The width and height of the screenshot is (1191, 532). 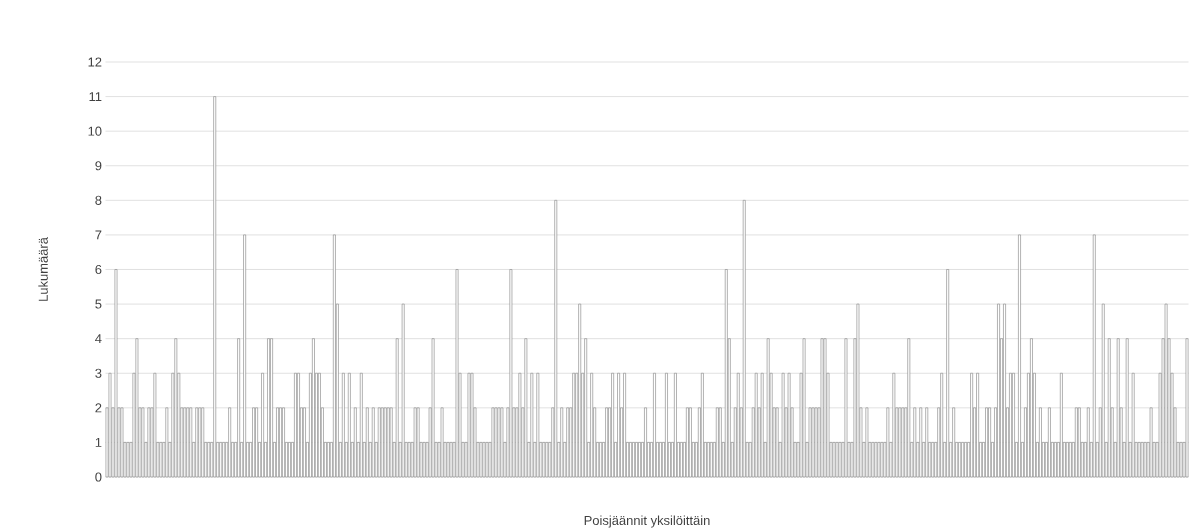 I want to click on y-tick-label: 6, so click(x=98, y=269).